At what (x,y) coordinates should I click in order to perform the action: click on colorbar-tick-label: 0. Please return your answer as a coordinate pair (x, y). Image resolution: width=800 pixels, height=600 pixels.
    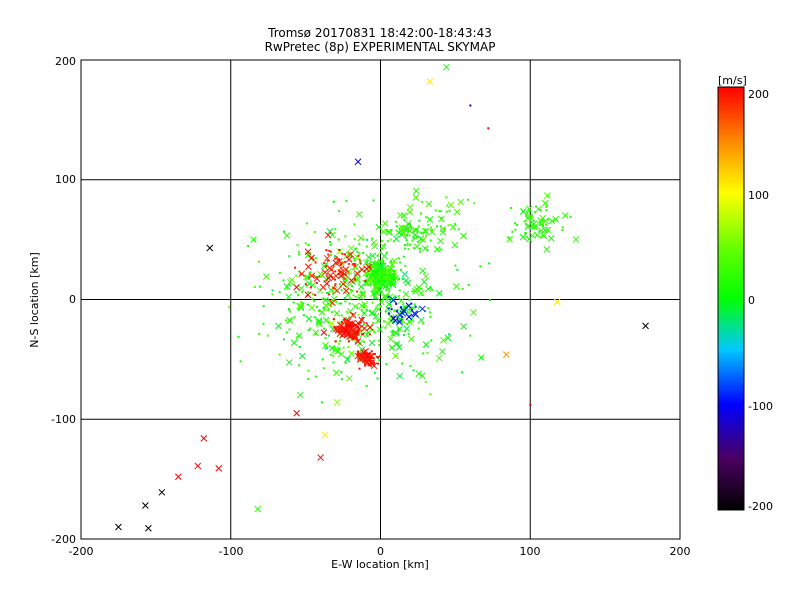
    Looking at the image, I should click on (751, 300).